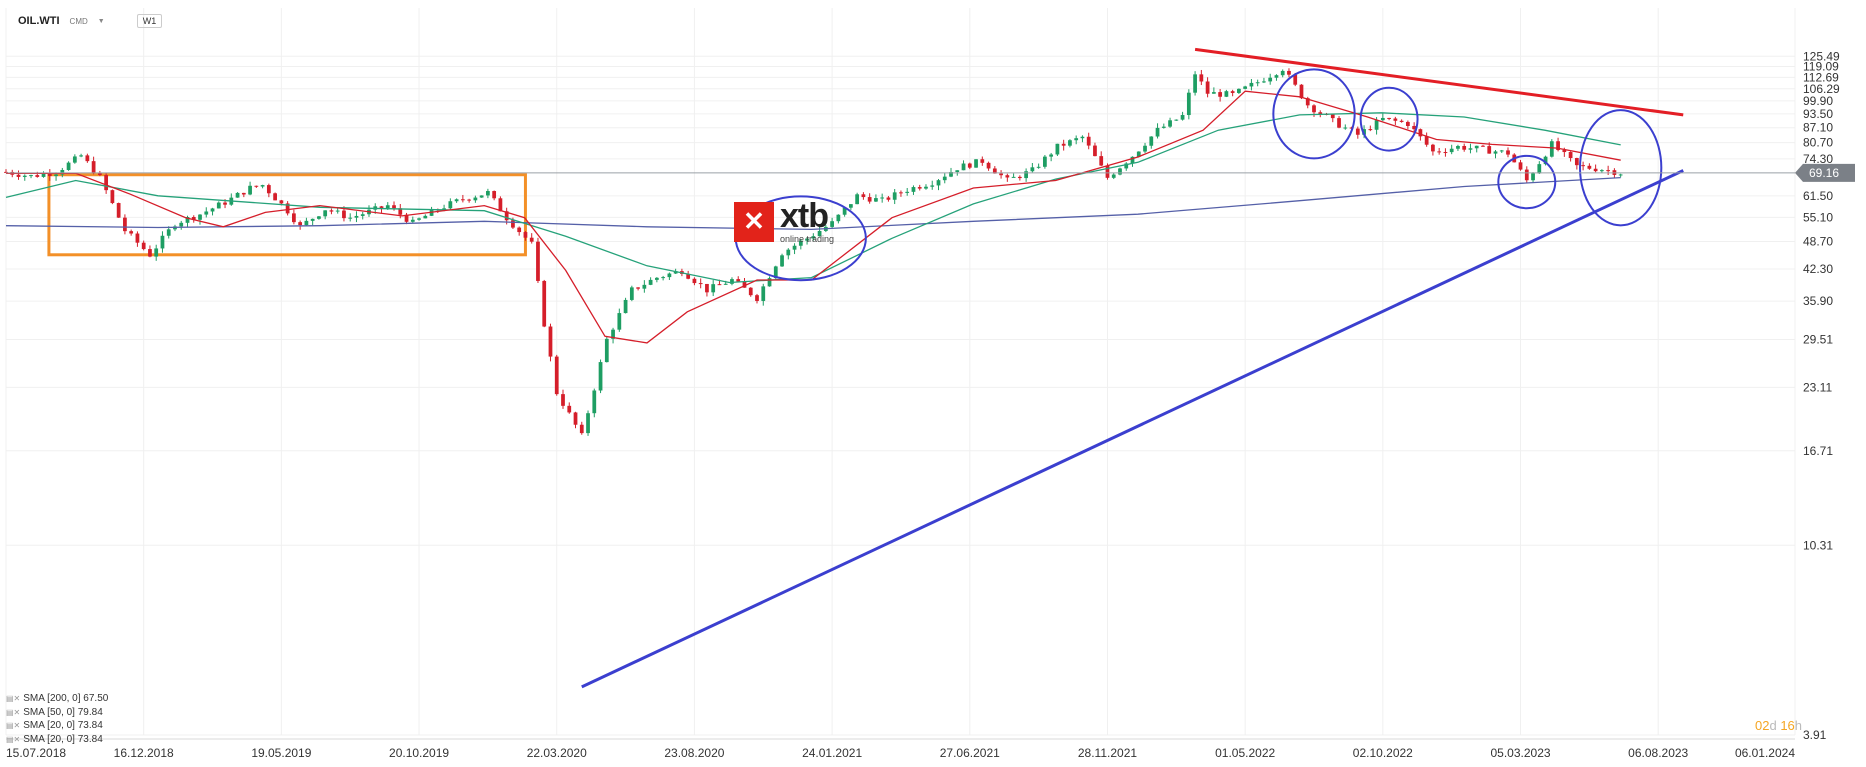 This screenshot has height=767, width=1866. Describe the element at coordinates (63, 712) in the screenshot. I see `legend-label: SMA [50, 0] 79.84` at that location.